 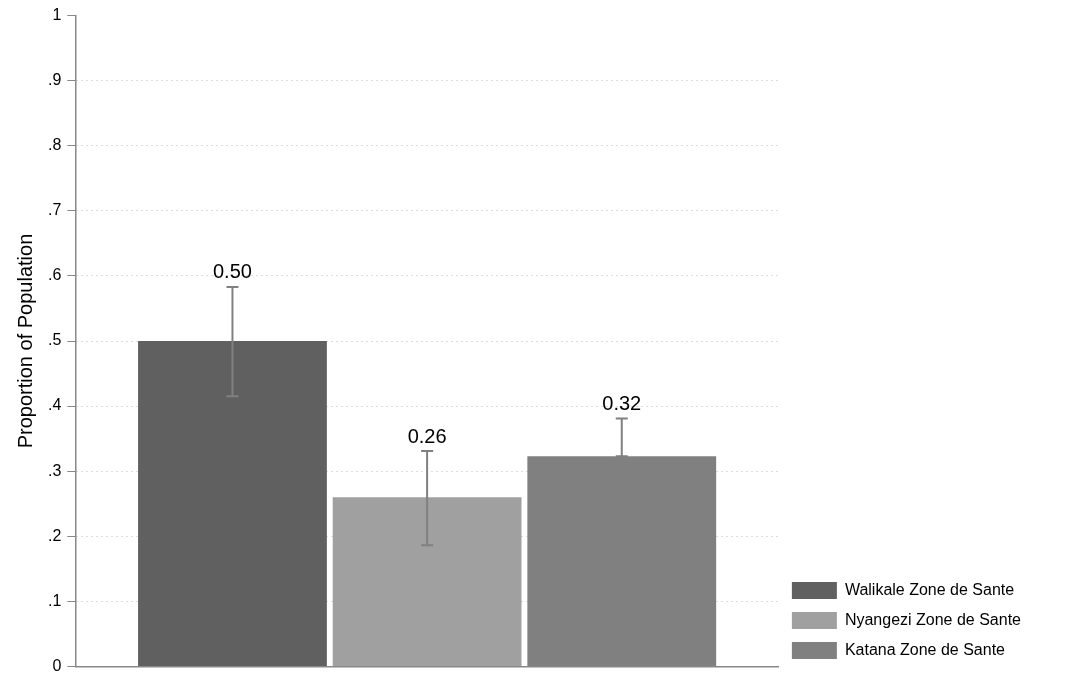 What do you see at coordinates (55, 145) in the screenshot?
I see `y-tick-label: .8` at bounding box center [55, 145].